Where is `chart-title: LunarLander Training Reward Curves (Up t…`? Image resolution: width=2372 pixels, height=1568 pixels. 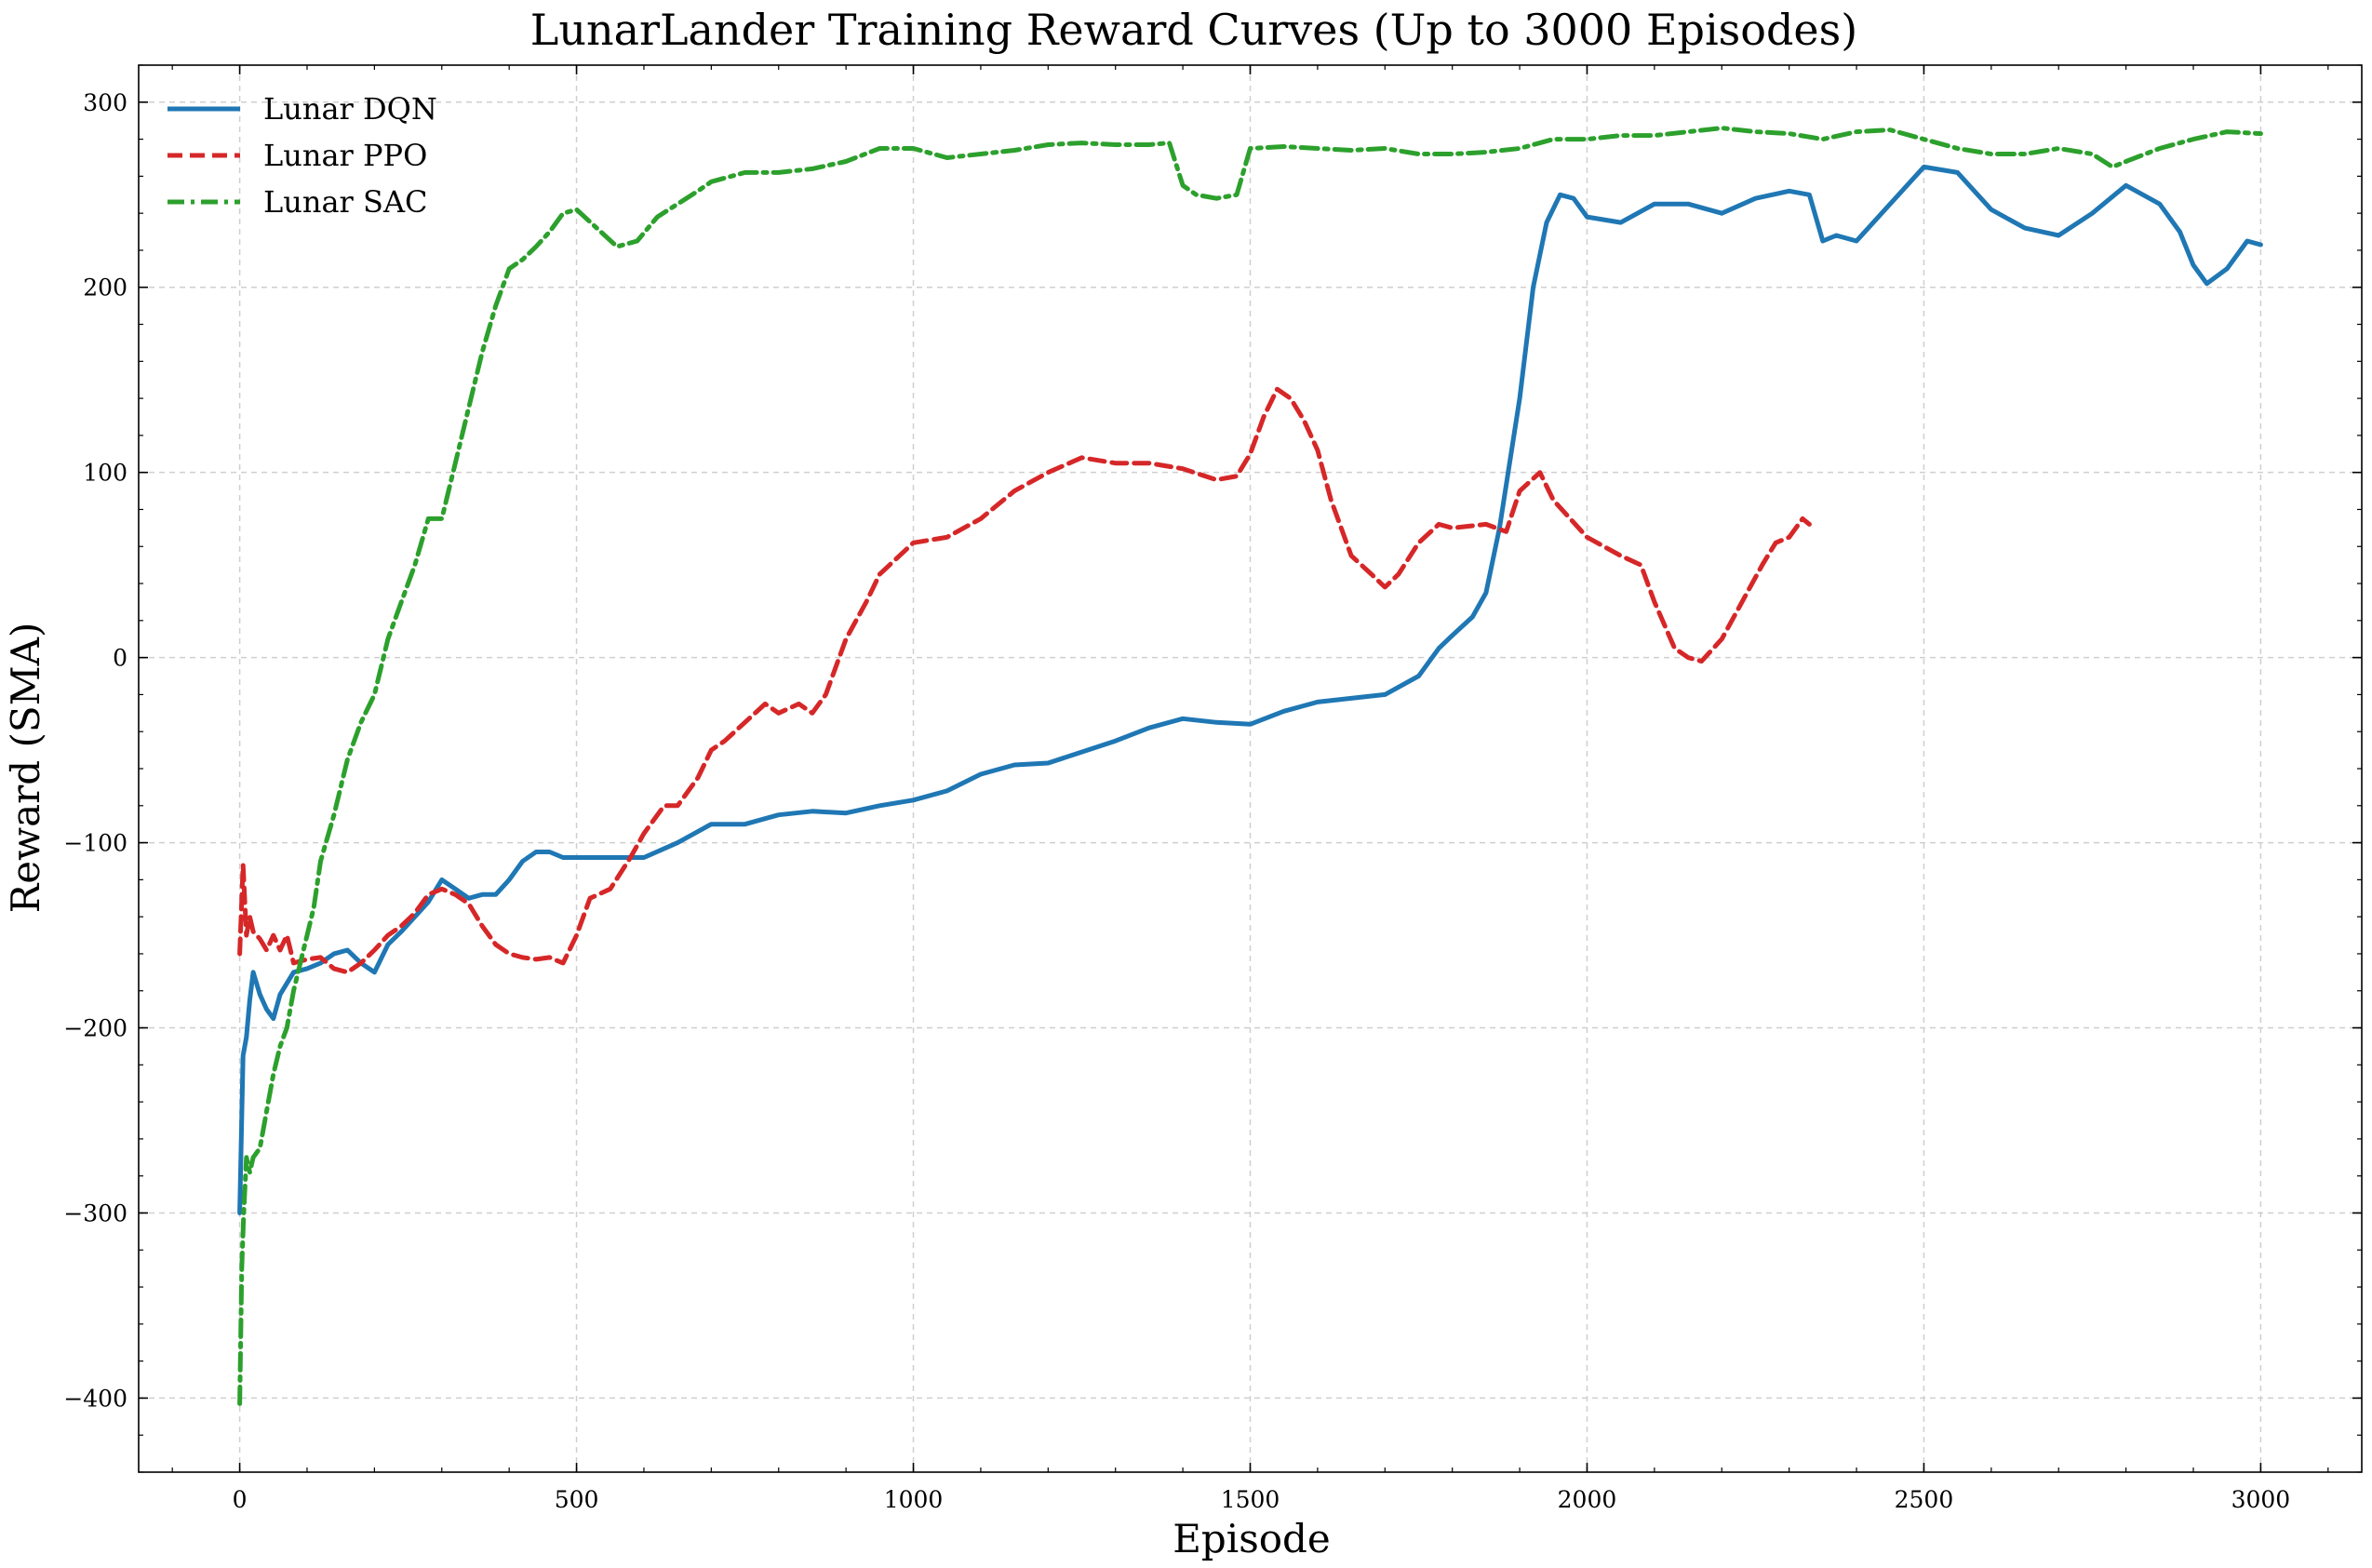 chart-title: LunarLander Training Reward Curves (Up t… is located at coordinates (1193, 30).